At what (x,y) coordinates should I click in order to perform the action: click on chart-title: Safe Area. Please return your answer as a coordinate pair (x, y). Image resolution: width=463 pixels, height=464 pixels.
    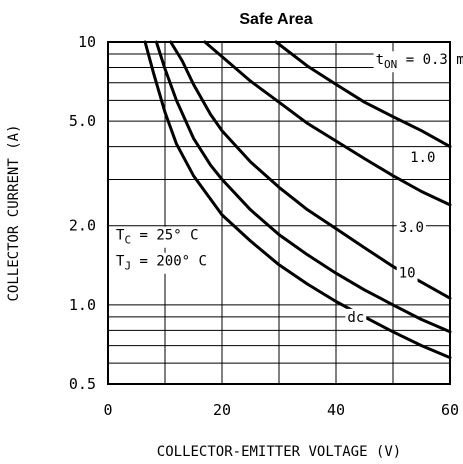
    Looking at the image, I should click on (275, 19).